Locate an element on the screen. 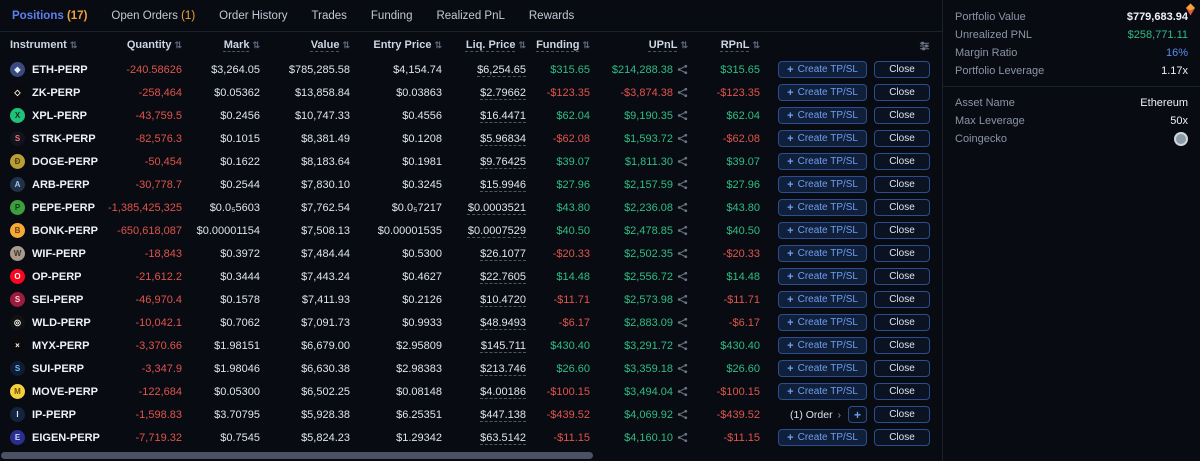 The image size is (1200, 461). col-upnl: UPnL ⇅ is located at coordinates (649, 45).